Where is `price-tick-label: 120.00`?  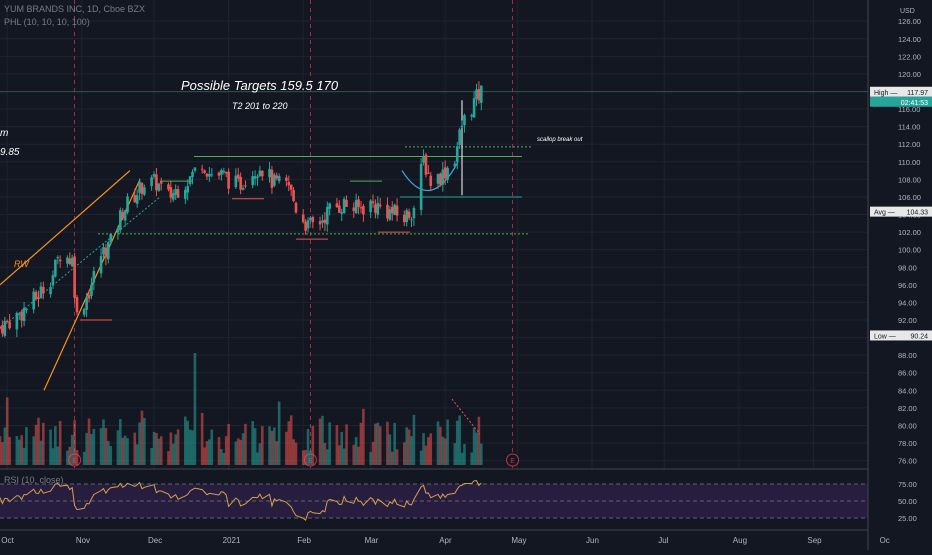 price-tick-label: 120.00 is located at coordinates (909, 74).